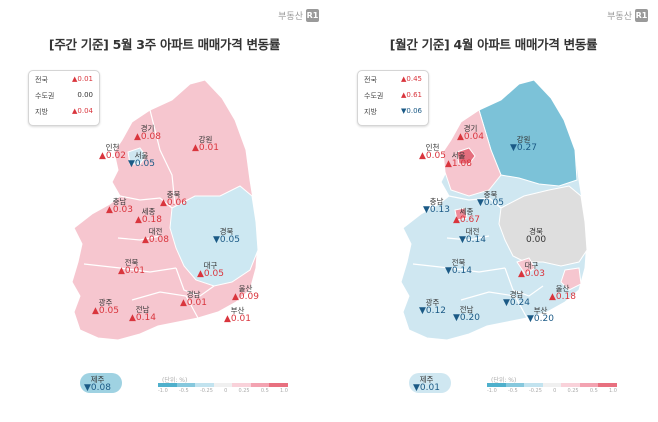  What do you see at coordinates (131, 267) in the screenshot?
I see `label-jeonbuk: 전북 ▲0.01` at bounding box center [131, 267].